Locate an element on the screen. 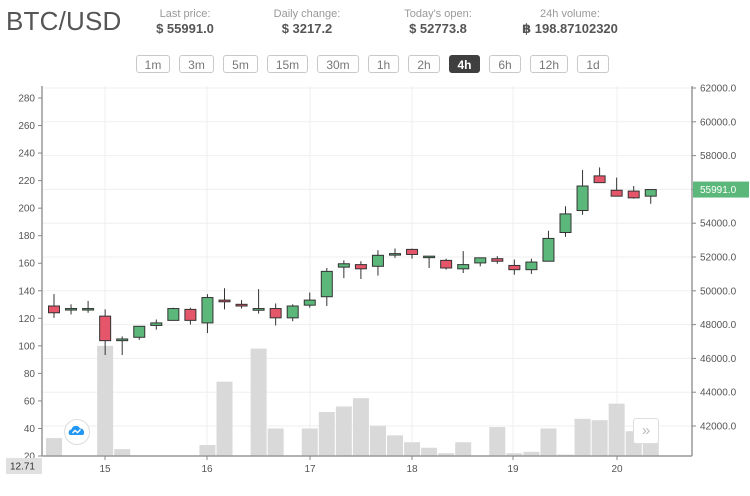 This screenshot has height=496, width=750. interval-button-15m: 15m is located at coordinates (287, 64).